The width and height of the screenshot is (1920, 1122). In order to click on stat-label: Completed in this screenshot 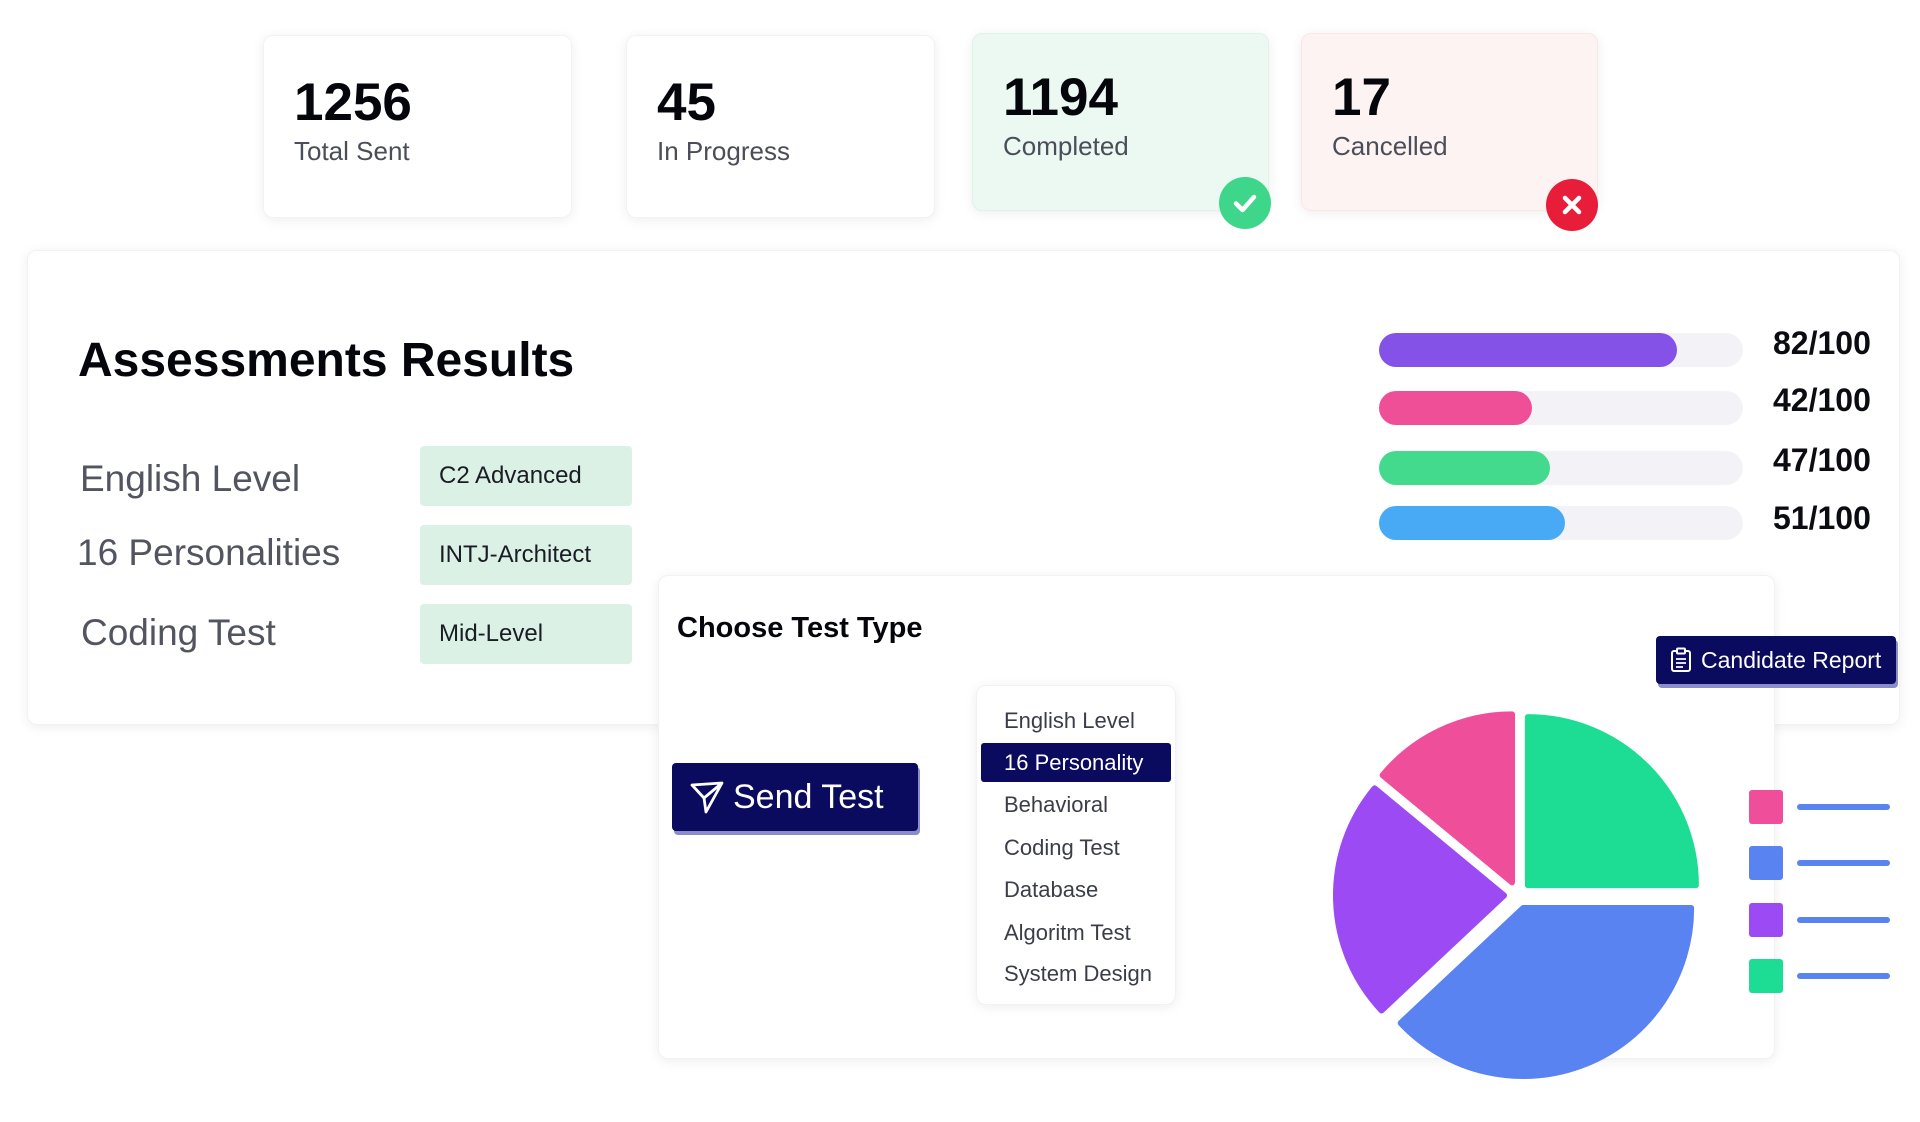, I will do `click(1066, 146)`.